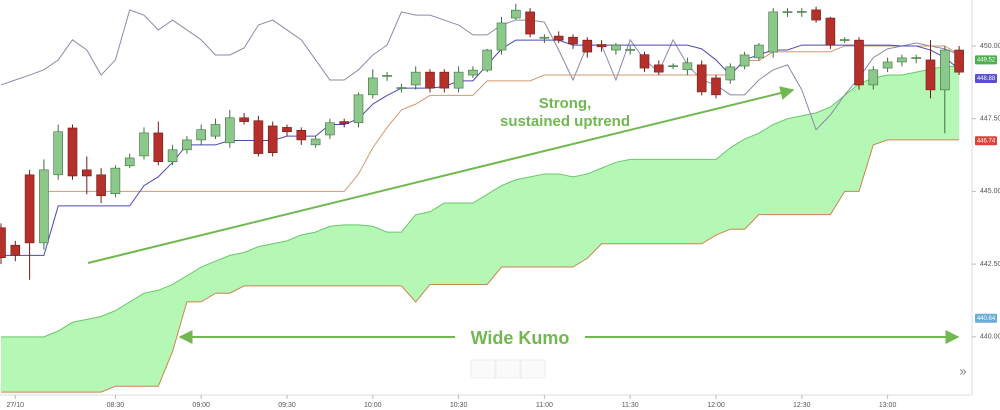 This screenshot has width=1000, height=410. Describe the element at coordinates (459, 405) in the screenshot. I see `x-tick-label: 10:30` at that location.